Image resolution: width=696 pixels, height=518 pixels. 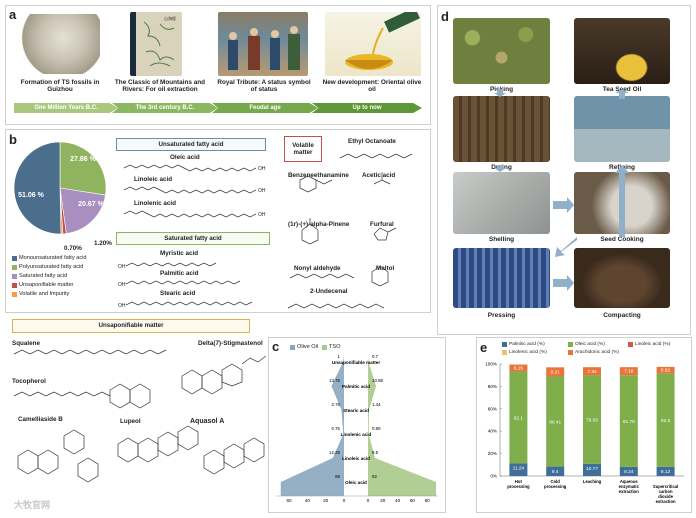 I want to click on legend-sat: Saturated fatty acid, so click(x=39, y=276).